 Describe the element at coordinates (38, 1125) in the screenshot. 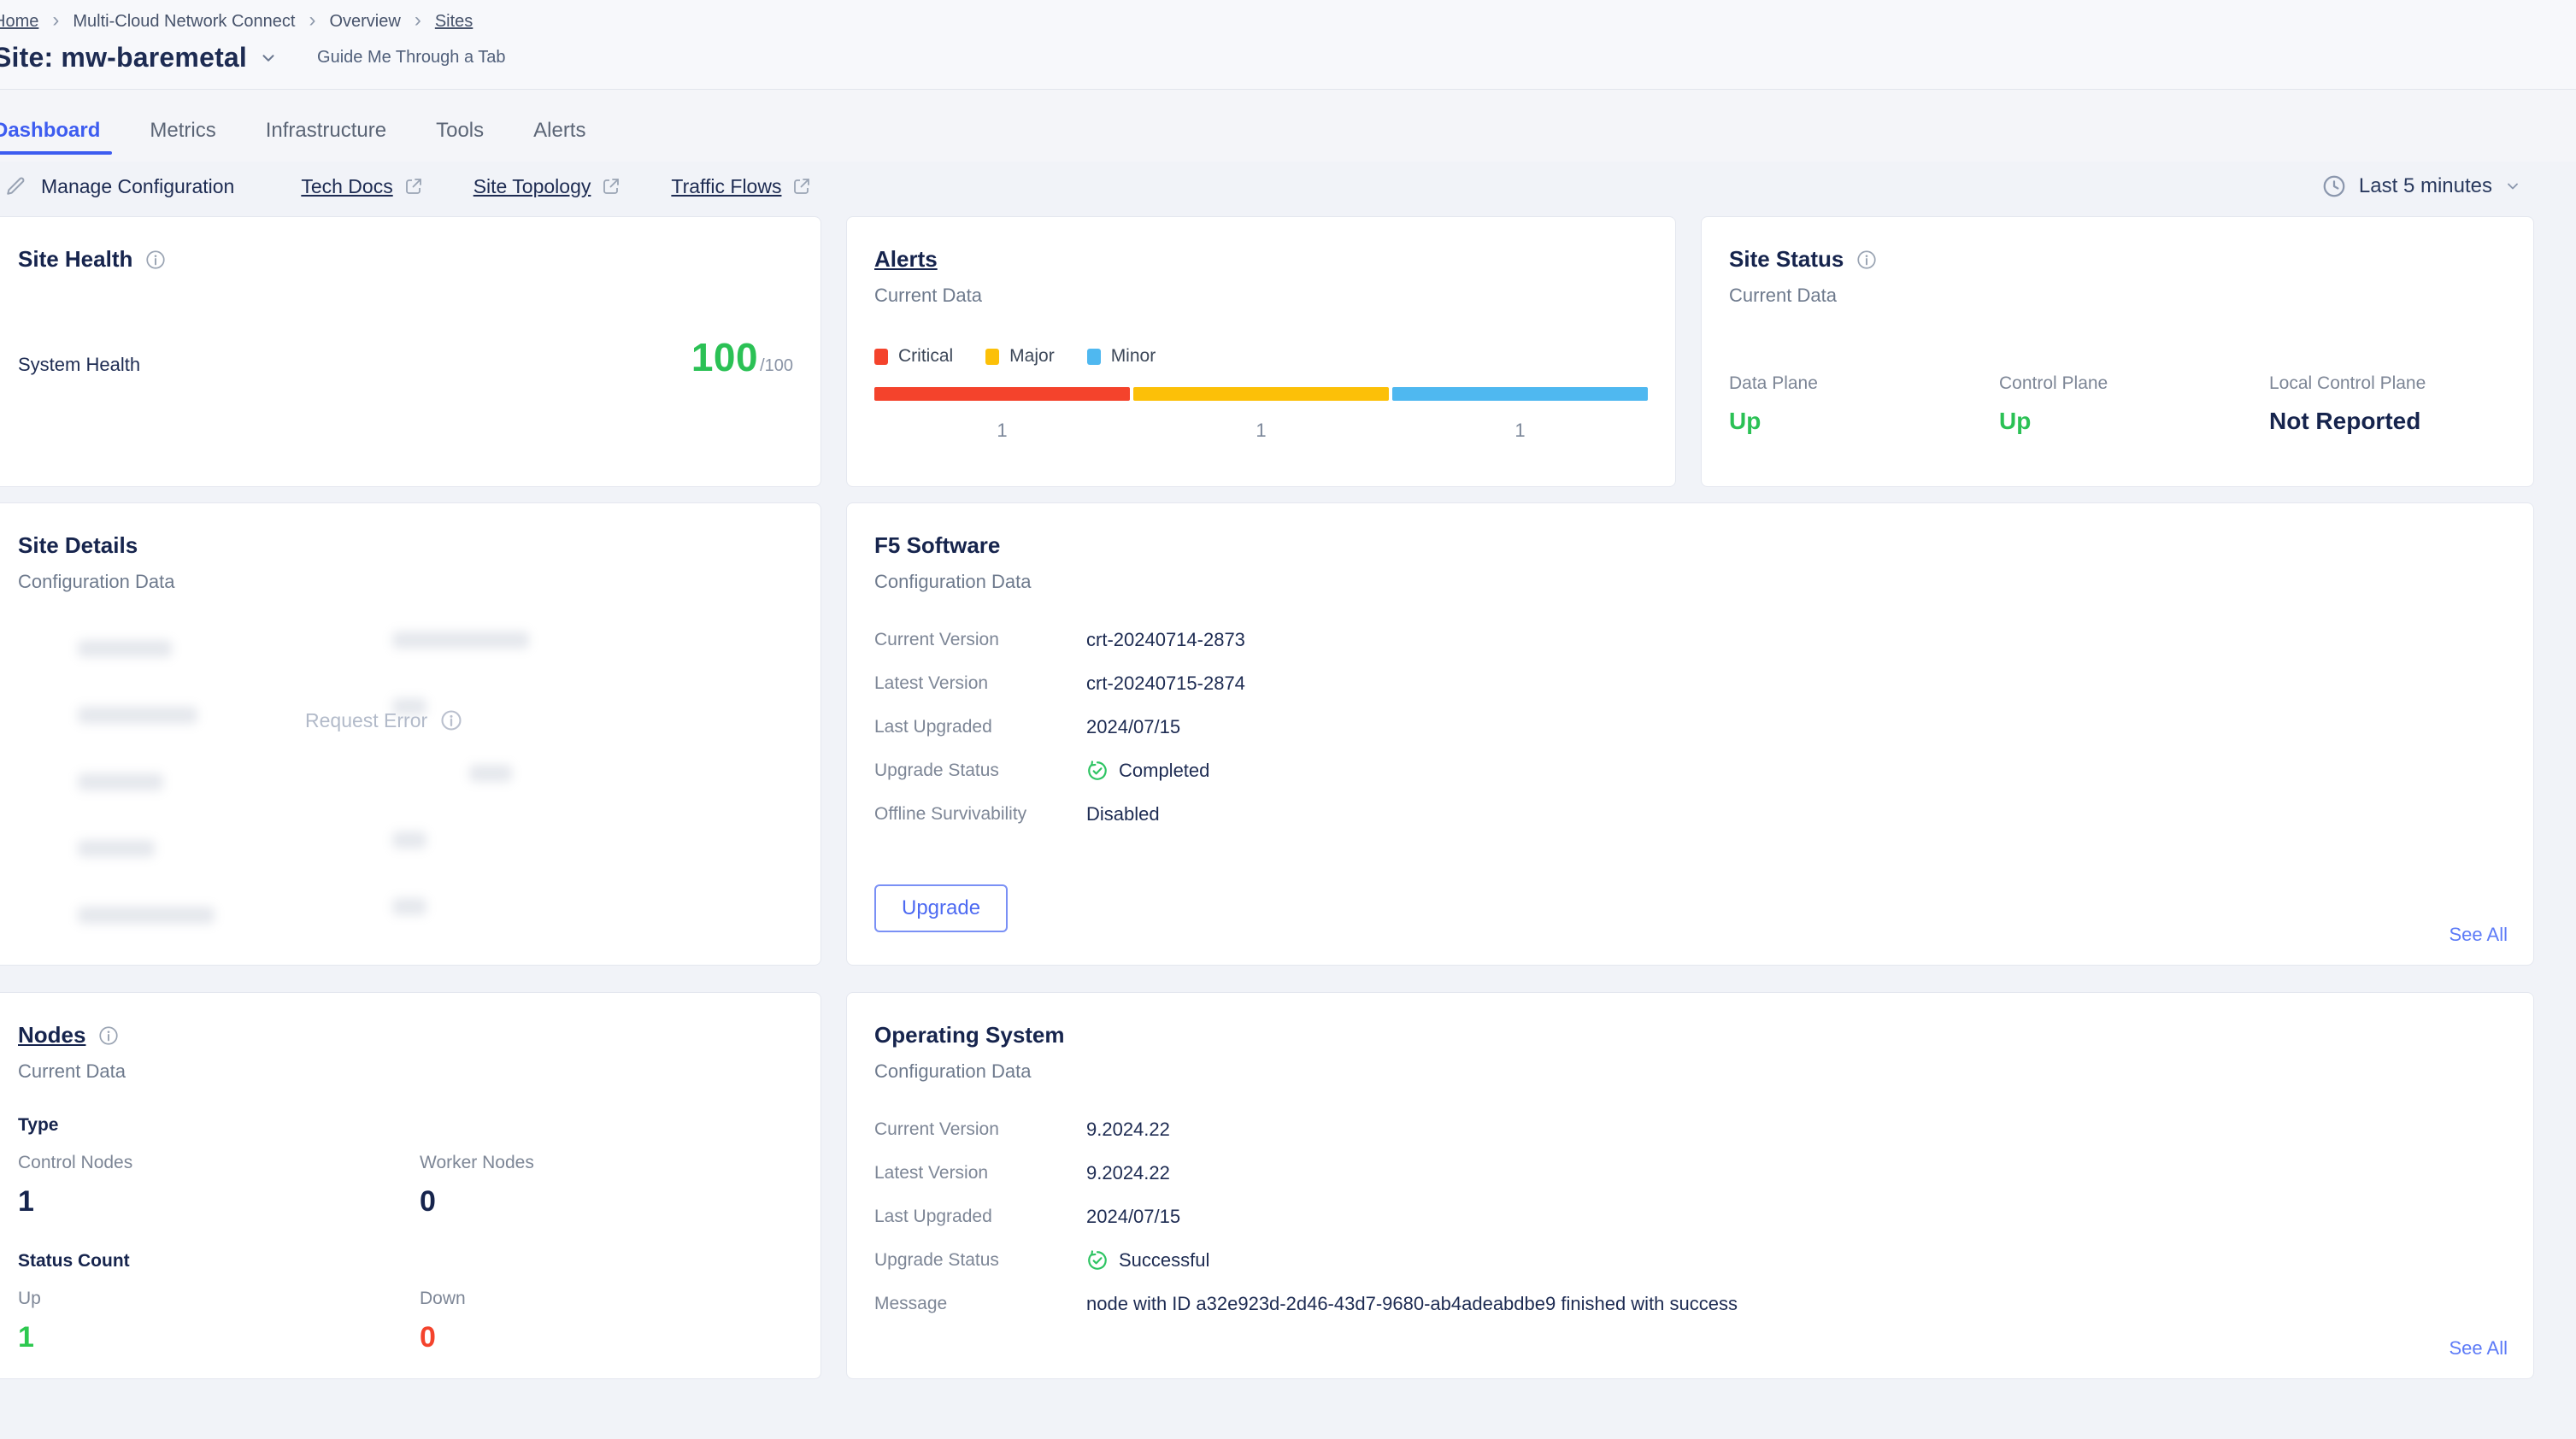

I see `nodes-type-heading: Type` at that location.